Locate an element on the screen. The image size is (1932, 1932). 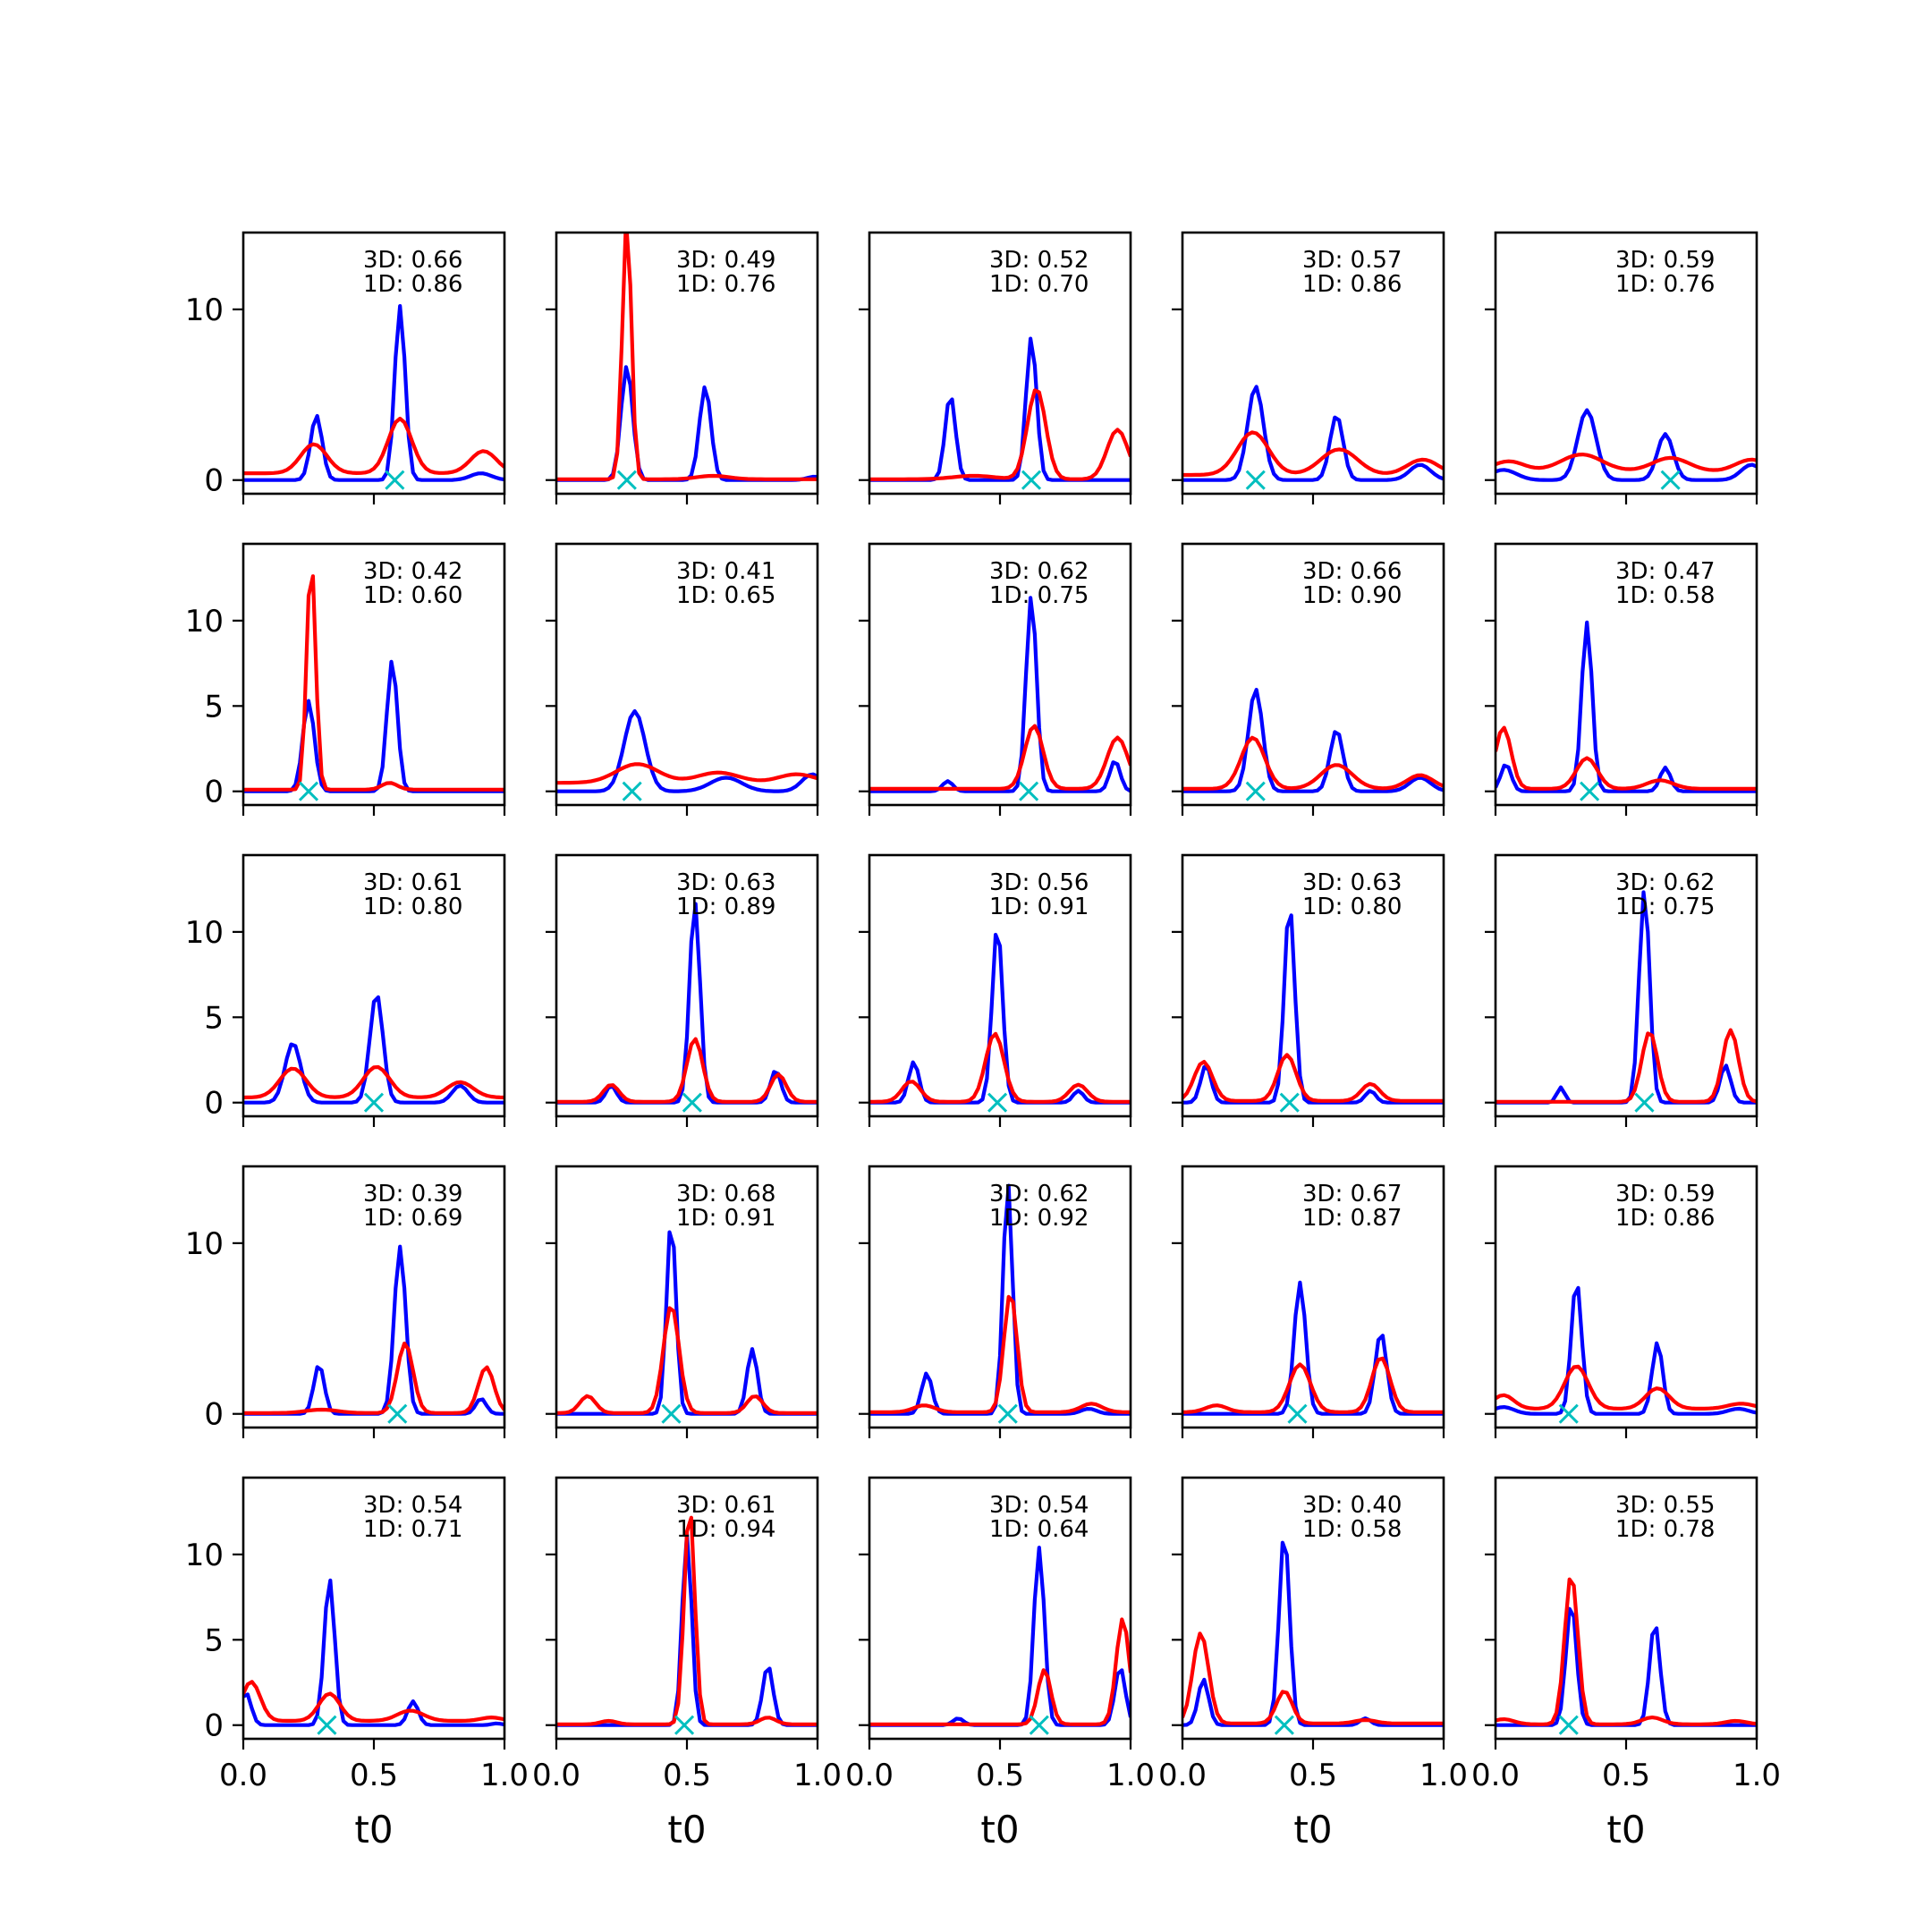
annotation-text: 3D: 0.61 is located at coordinates (725, 1505).